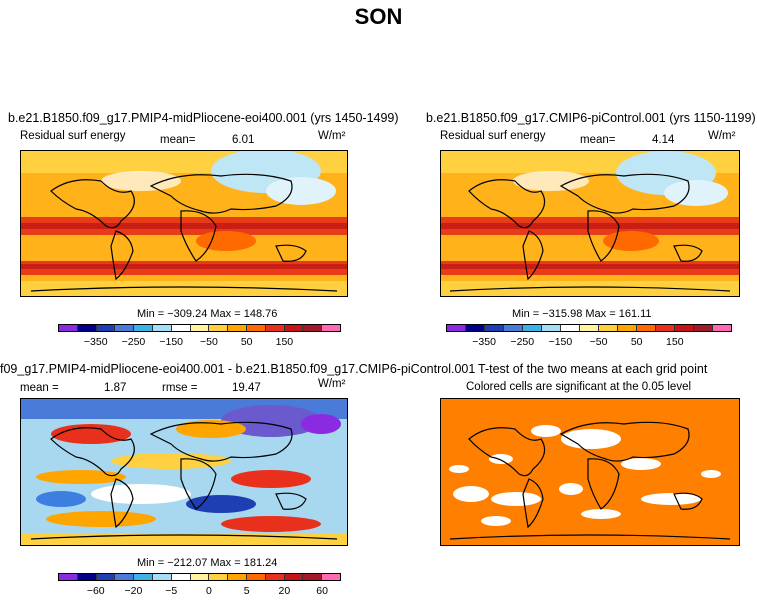  Describe the element at coordinates (207, 563) in the screenshot. I see `minmax-difference: Min = −212.07 Max = 181.24` at that location.